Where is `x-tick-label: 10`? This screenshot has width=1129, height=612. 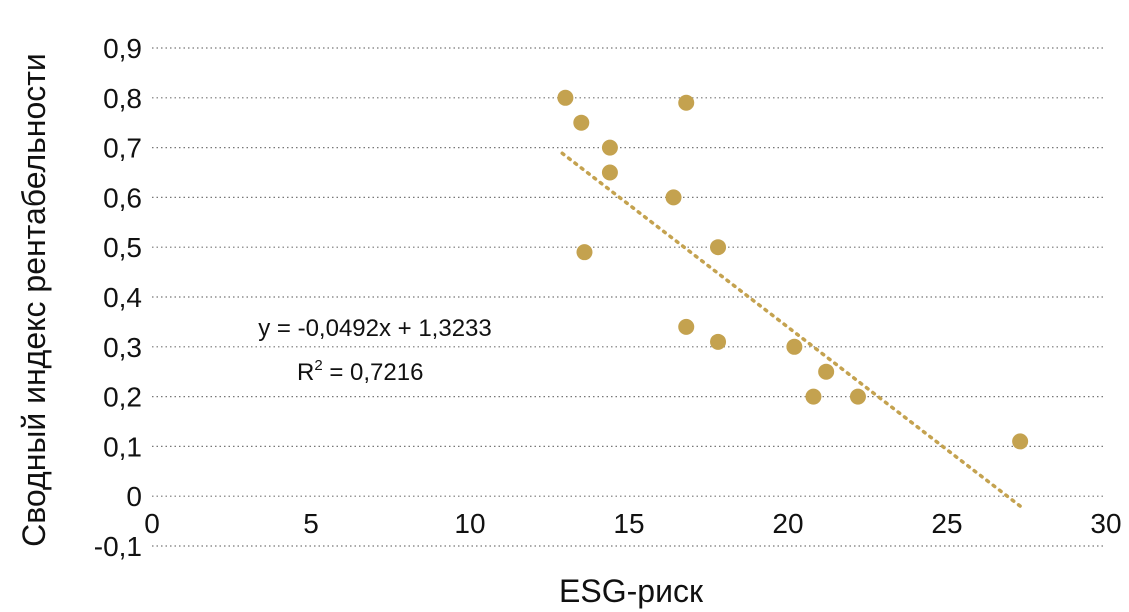 x-tick-label: 10 is located at coordinates (469, 523).